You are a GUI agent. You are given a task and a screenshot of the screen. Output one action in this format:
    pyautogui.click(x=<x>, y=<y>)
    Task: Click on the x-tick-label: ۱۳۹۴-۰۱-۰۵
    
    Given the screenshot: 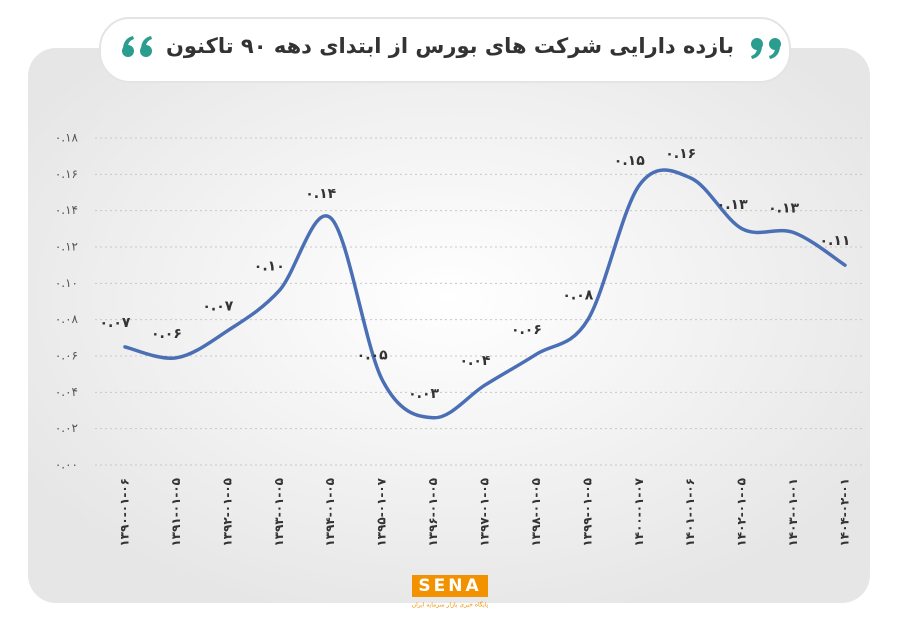 What is the action you would take?
    pyautogui.click(x=330, y=512)
    